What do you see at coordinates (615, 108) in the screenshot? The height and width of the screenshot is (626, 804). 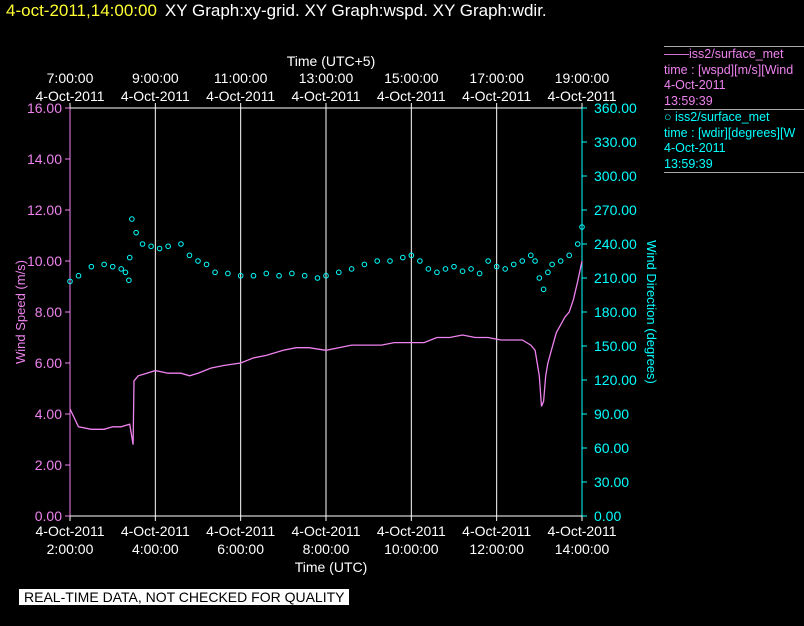 I see `y-right-tick-label: 360.00` at bounding box center [615, 108].